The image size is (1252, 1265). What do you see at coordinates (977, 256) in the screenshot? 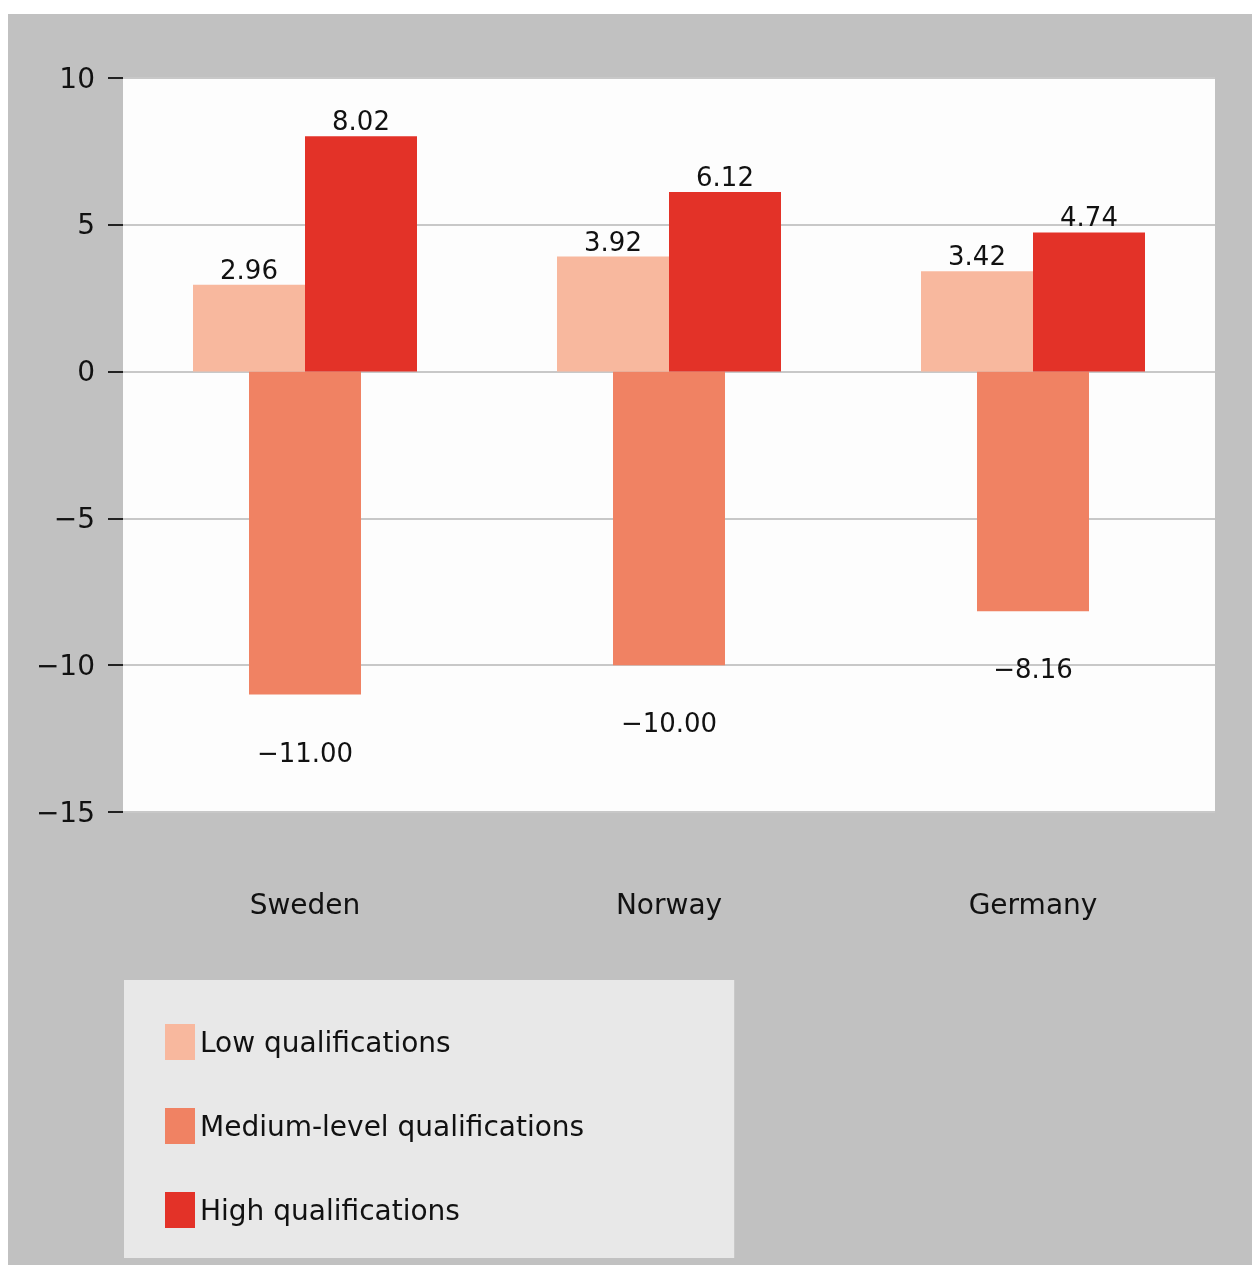
I see `data-label: 3.42` at bounding box center [977, 256].